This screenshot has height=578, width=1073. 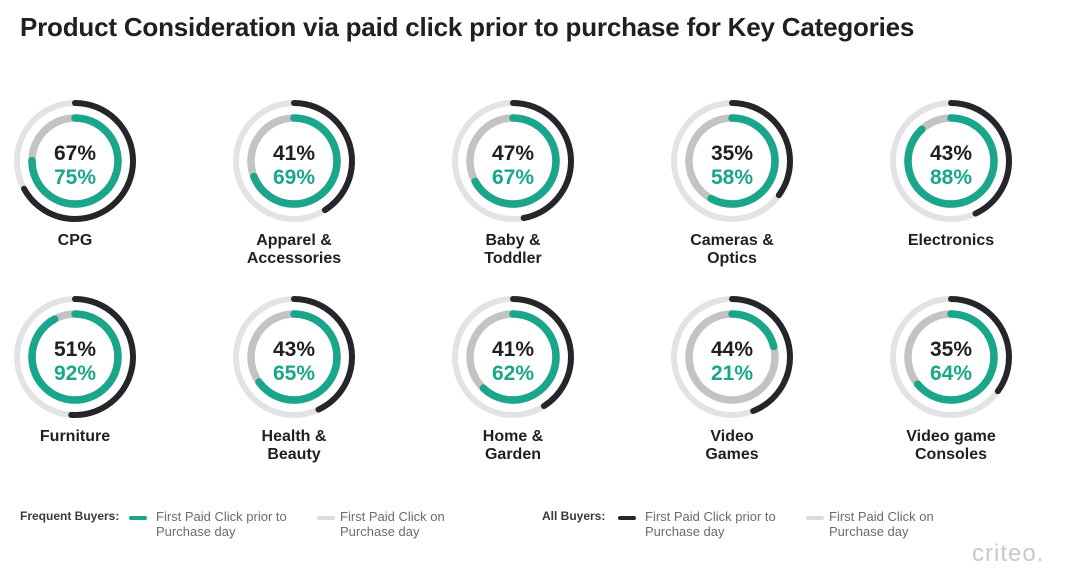 What do you see at coordinates (881, 516) in the screenshot?
I see `legend-all-on-line1: First Paid Click on` at bounding box center [881, 516].